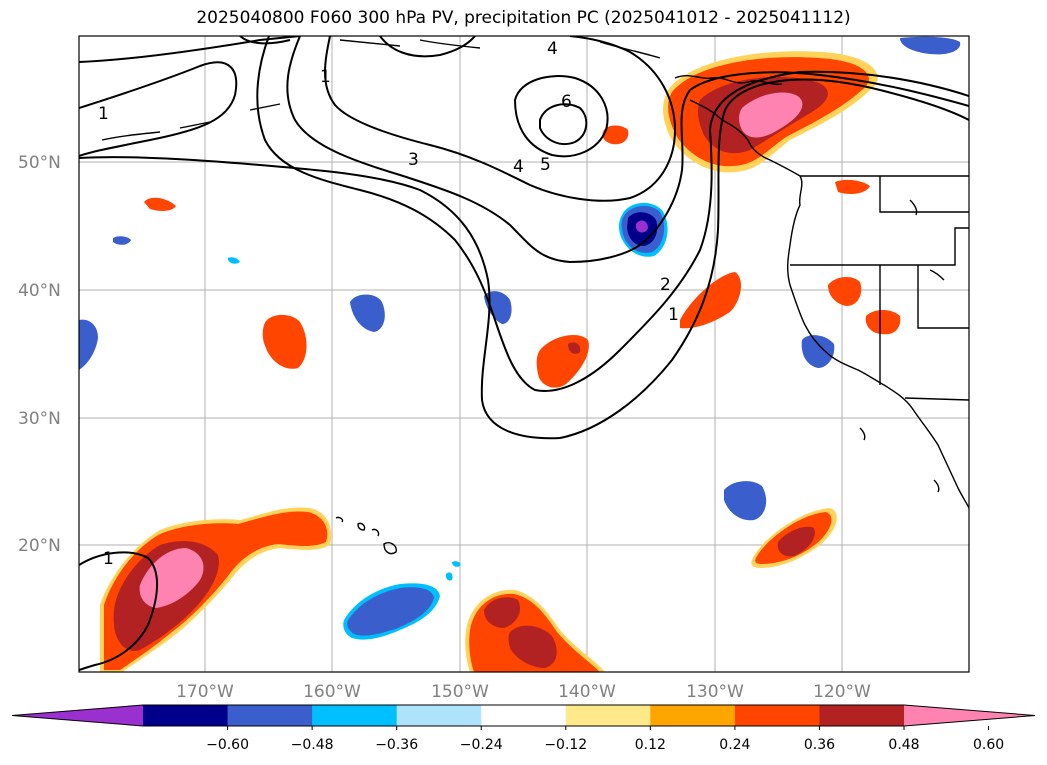 This screenshot has width=1047, height=765. Describe the element at coordinates (715, 692) in the screenshot. I see `lon-label: 130°W` at that location.